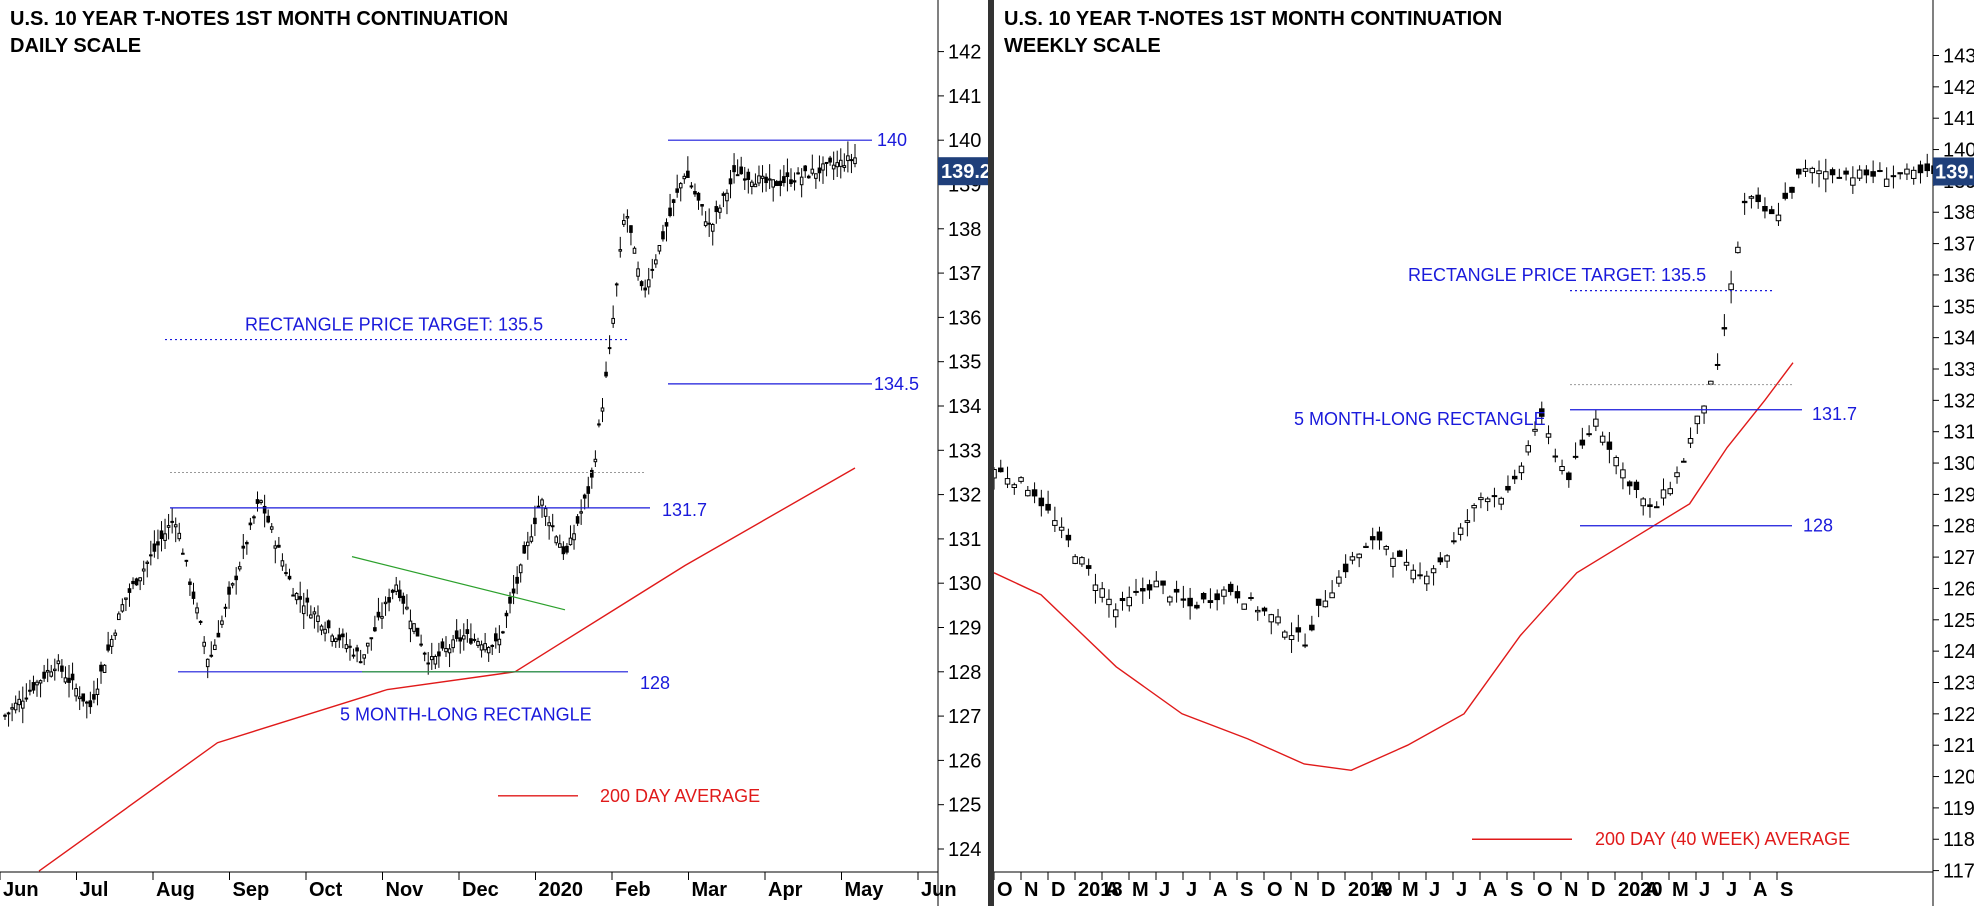 This screenshot has width=1974, height=906. What do you see at coordinates (1958, 245) in the screenshot?
I see `y-tick-label: 137` at bounding box center [1958, 245].